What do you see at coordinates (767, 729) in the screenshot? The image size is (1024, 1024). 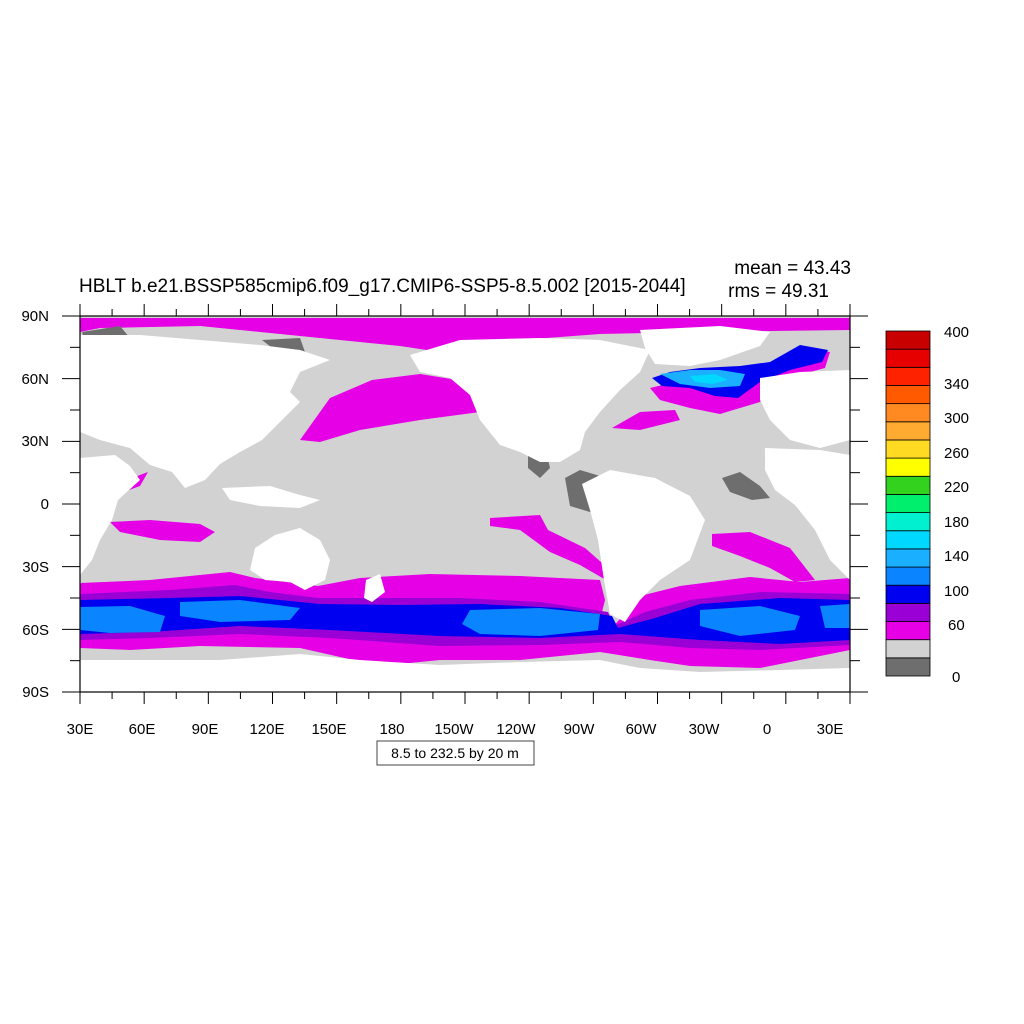 I see `lon-label: 0` at bounding box center [767, 729].